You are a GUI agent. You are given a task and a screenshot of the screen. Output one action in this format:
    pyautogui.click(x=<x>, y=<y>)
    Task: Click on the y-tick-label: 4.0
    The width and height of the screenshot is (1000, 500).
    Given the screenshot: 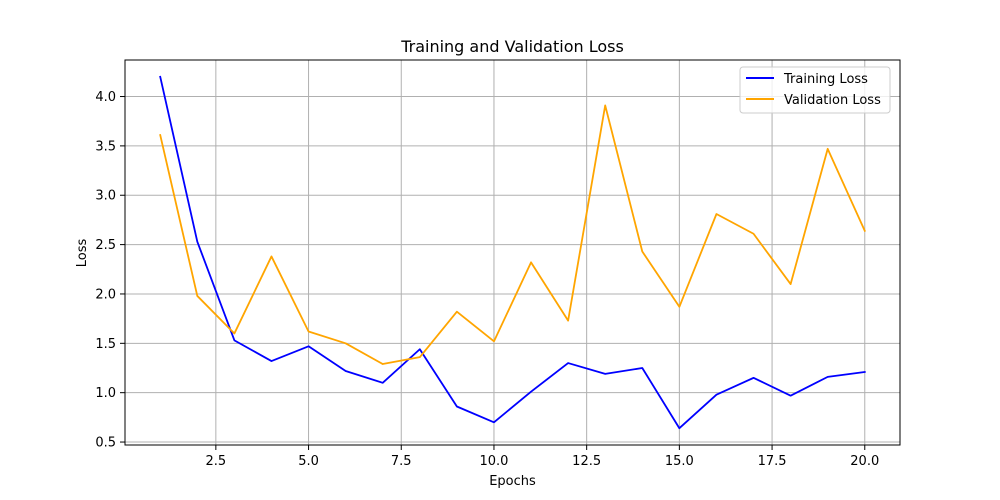 What is the action you would take?
    pyautogui.click(x=105, y=97)
    